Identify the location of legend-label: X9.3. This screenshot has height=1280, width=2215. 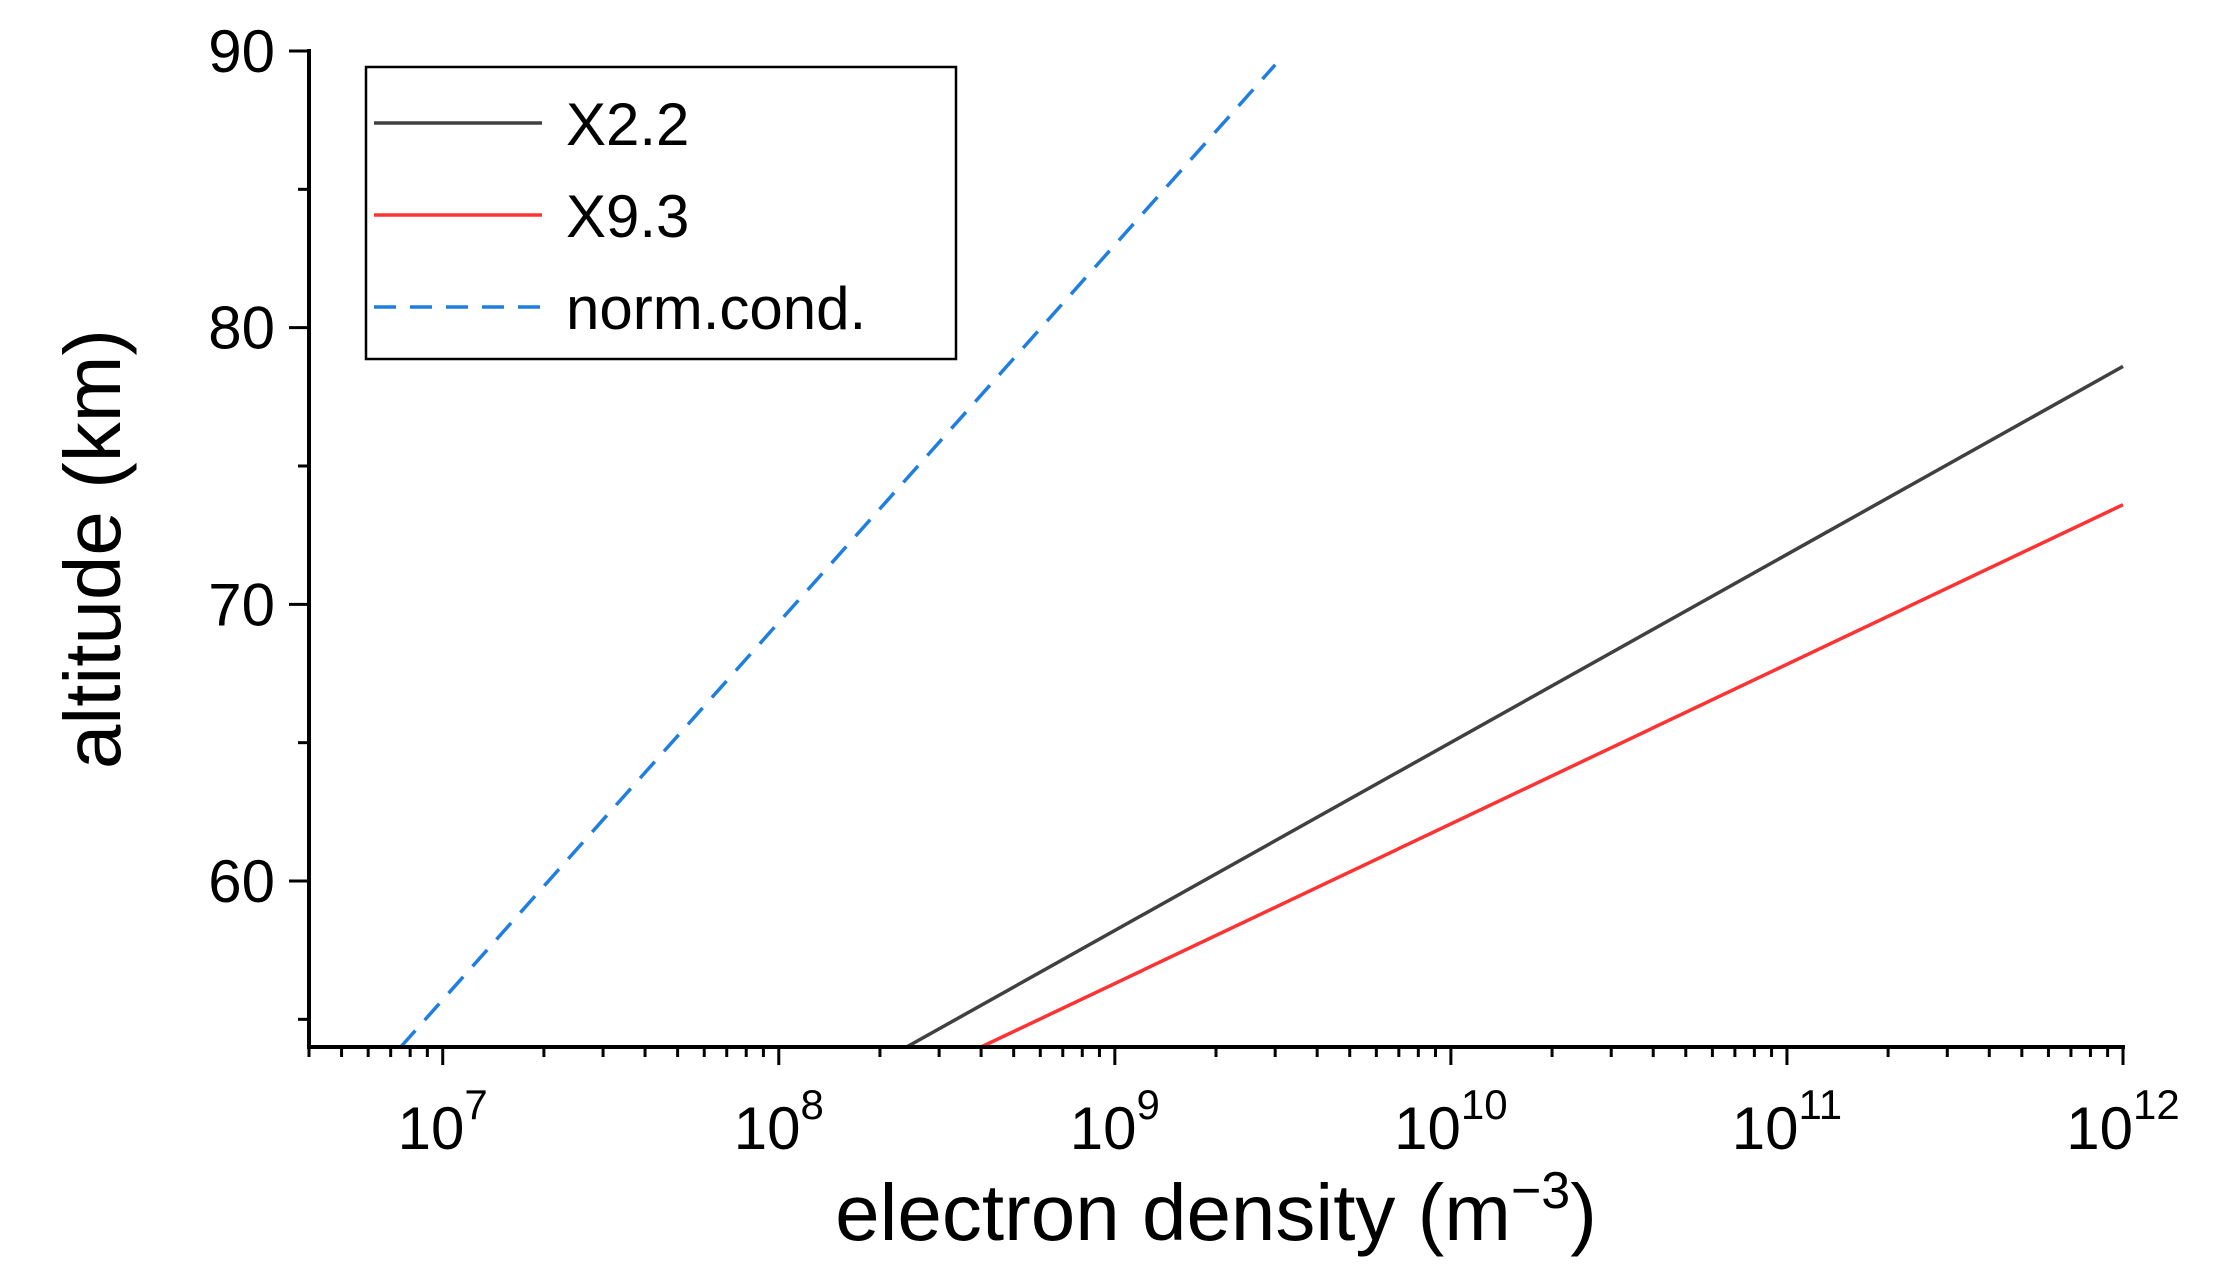
(627, 216).